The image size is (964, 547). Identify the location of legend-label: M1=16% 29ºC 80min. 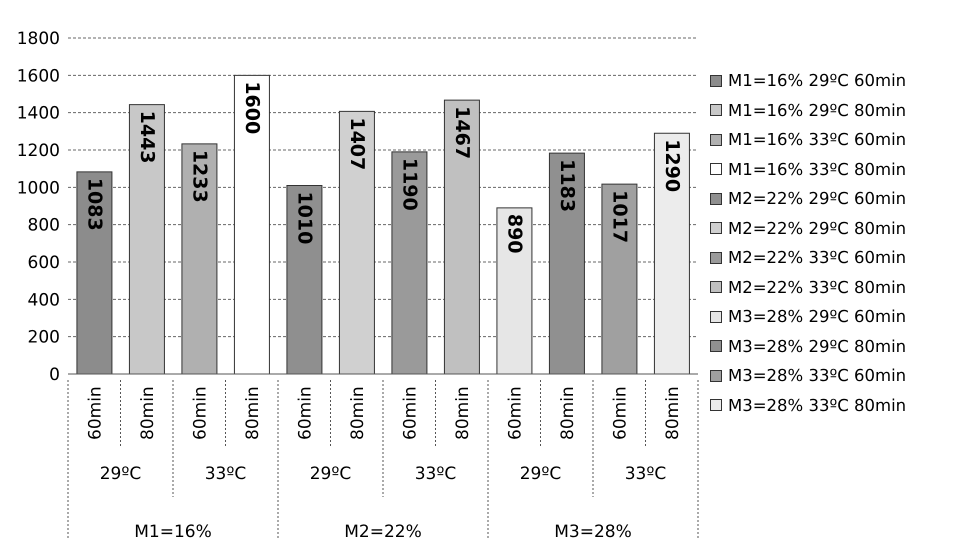
(816, 111).